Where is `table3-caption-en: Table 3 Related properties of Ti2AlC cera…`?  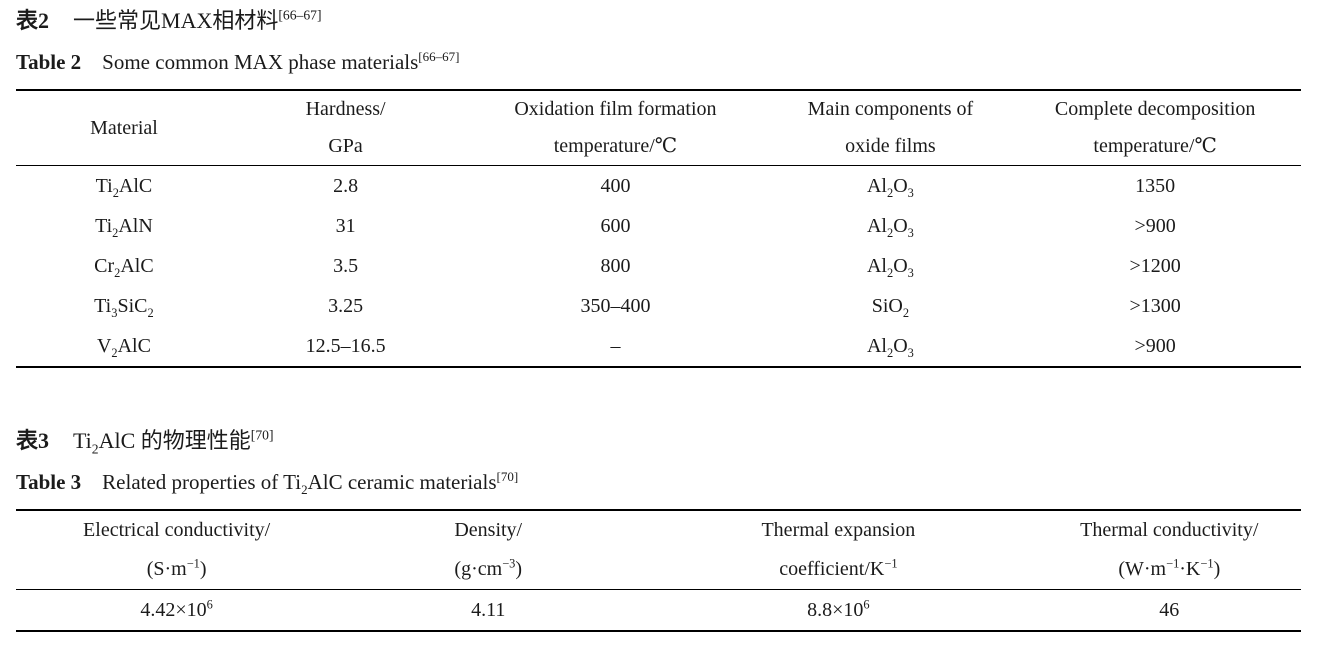 table3-caption-en: Table 3 Related properties of Ti2AlC cera… is located at coordinates (658, 482).